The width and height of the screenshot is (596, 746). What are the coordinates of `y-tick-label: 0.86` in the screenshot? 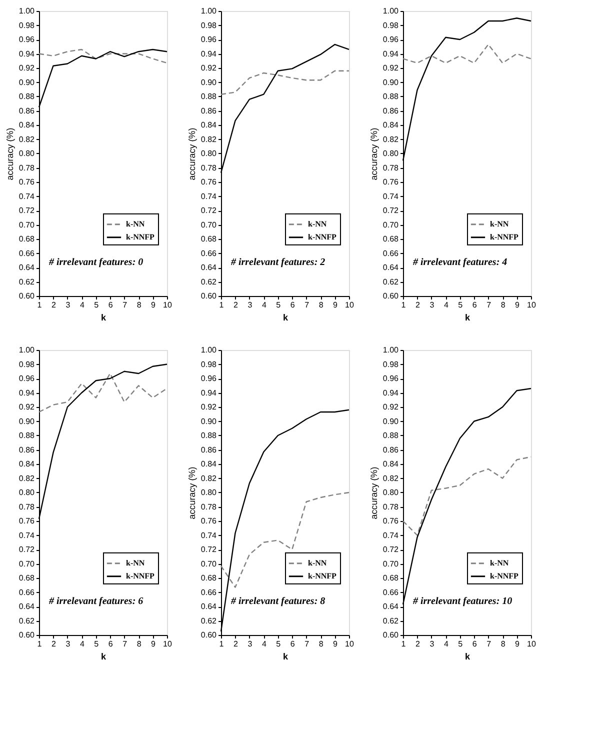 It's located at (27, 449).